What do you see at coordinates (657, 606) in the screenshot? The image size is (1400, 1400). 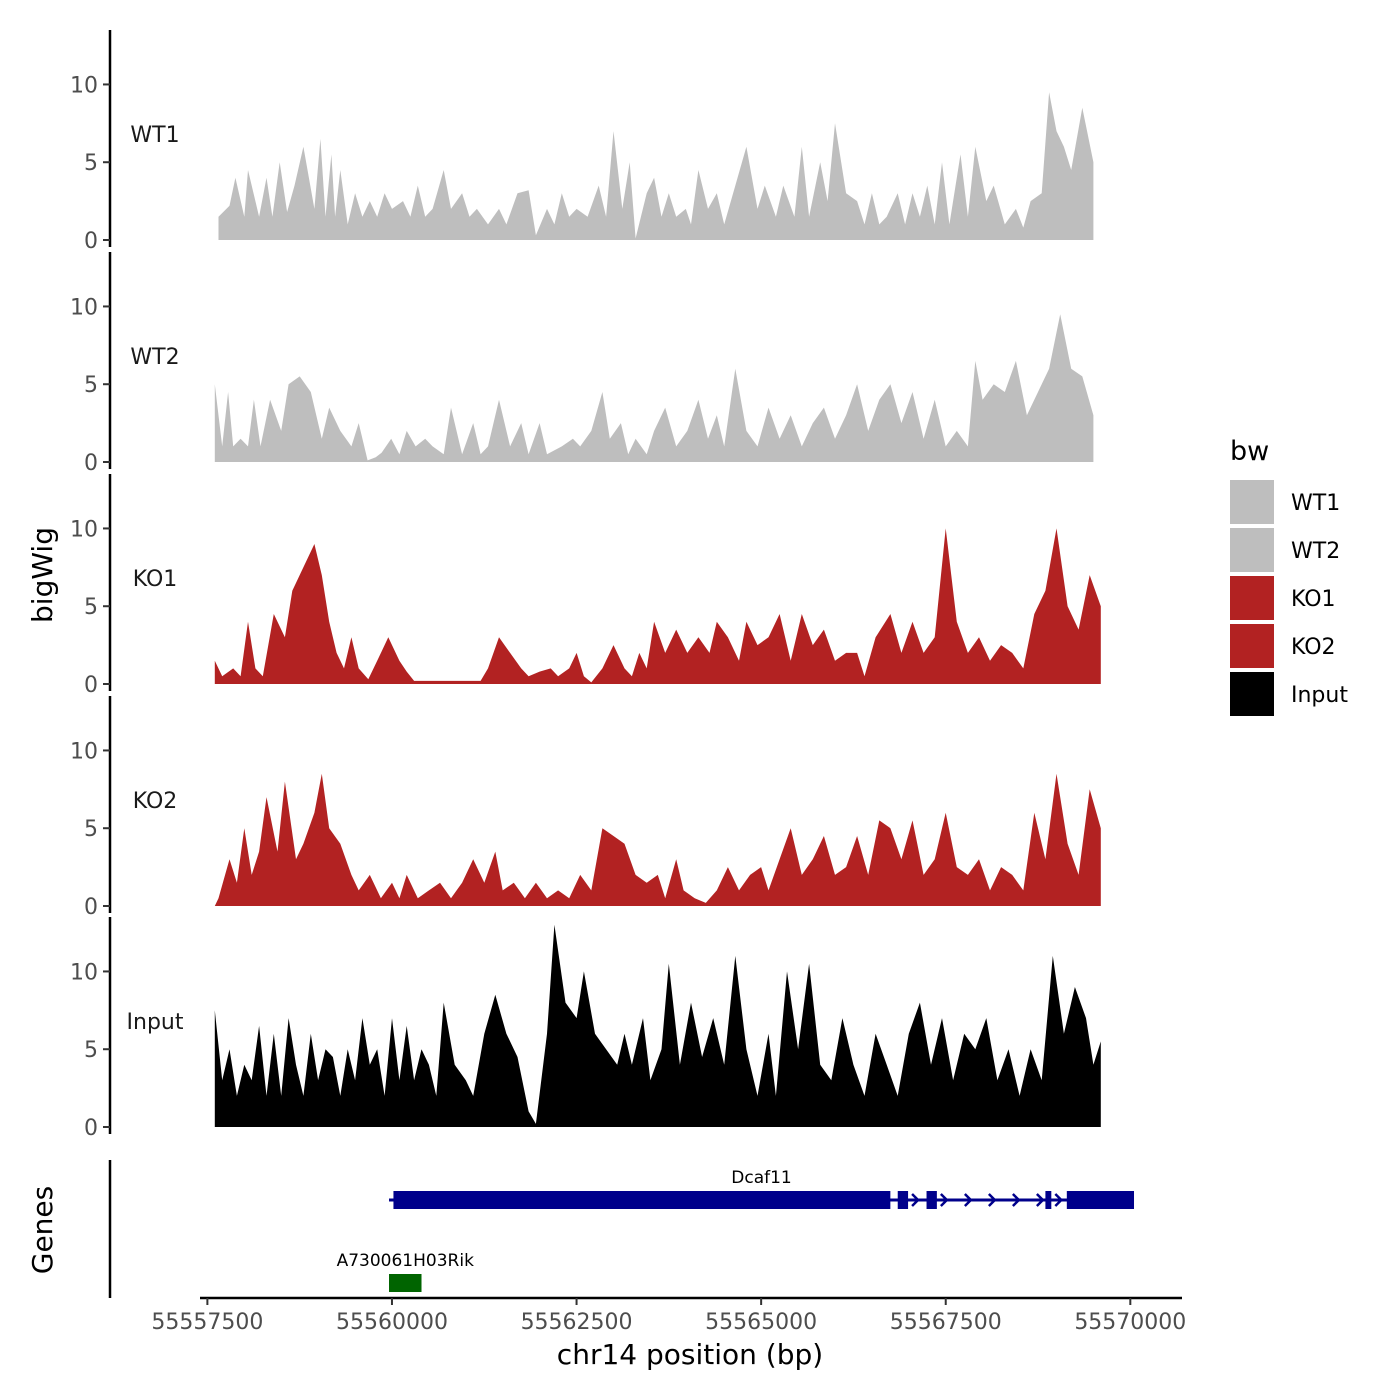 I see `area-ko1` at bounding box center [657, 606].